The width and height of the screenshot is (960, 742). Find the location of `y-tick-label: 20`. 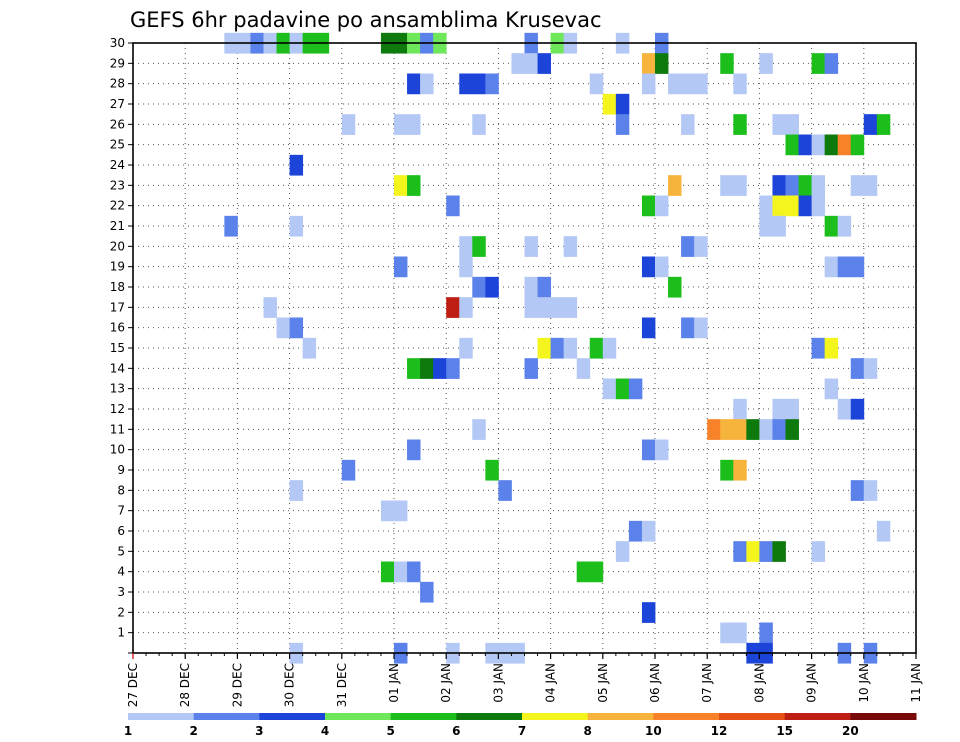

y-tick-label: 20 is located at coordinates (117, 246).